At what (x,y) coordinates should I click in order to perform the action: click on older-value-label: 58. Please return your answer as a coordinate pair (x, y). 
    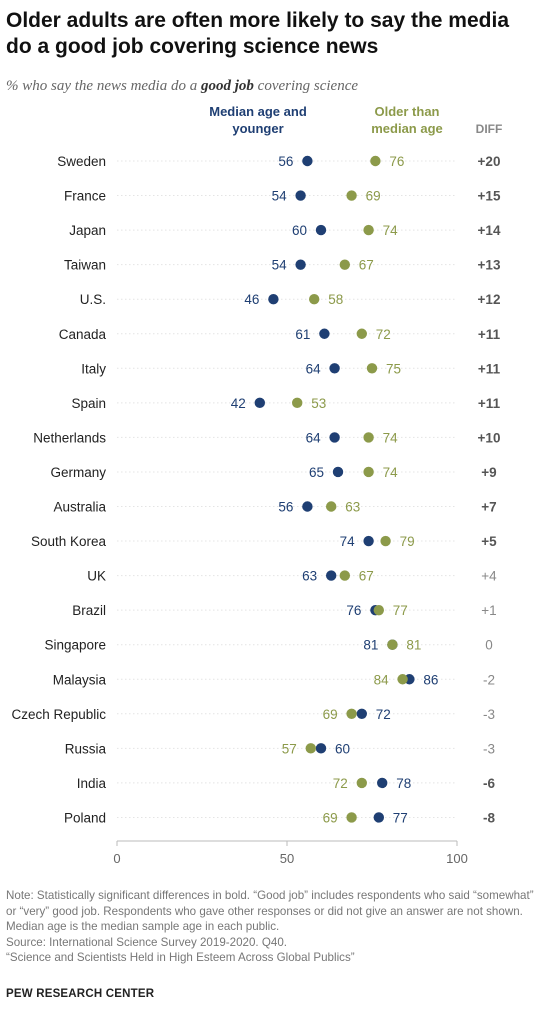
    Looking at the image, I should click on (335, 299).